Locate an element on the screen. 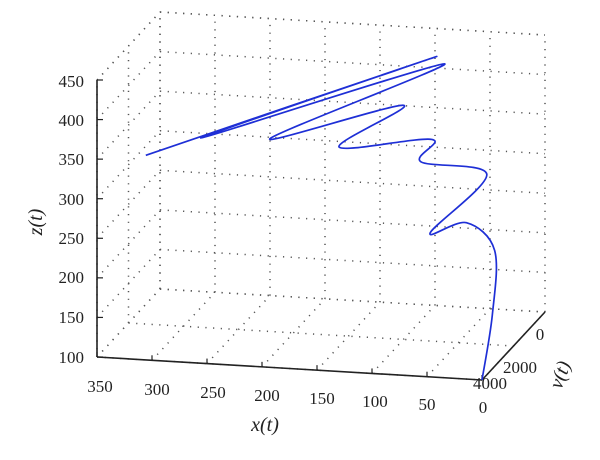  x-tick-label: 350 is located at coordinates (100, 386).